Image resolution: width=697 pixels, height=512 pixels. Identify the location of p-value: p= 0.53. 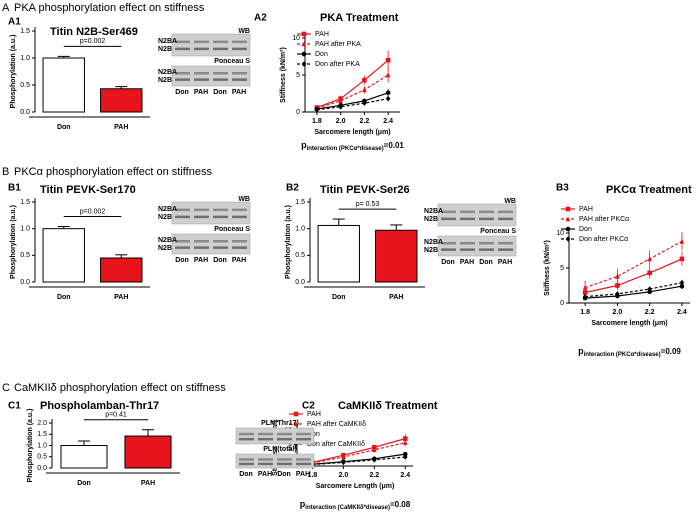
(368, 204).